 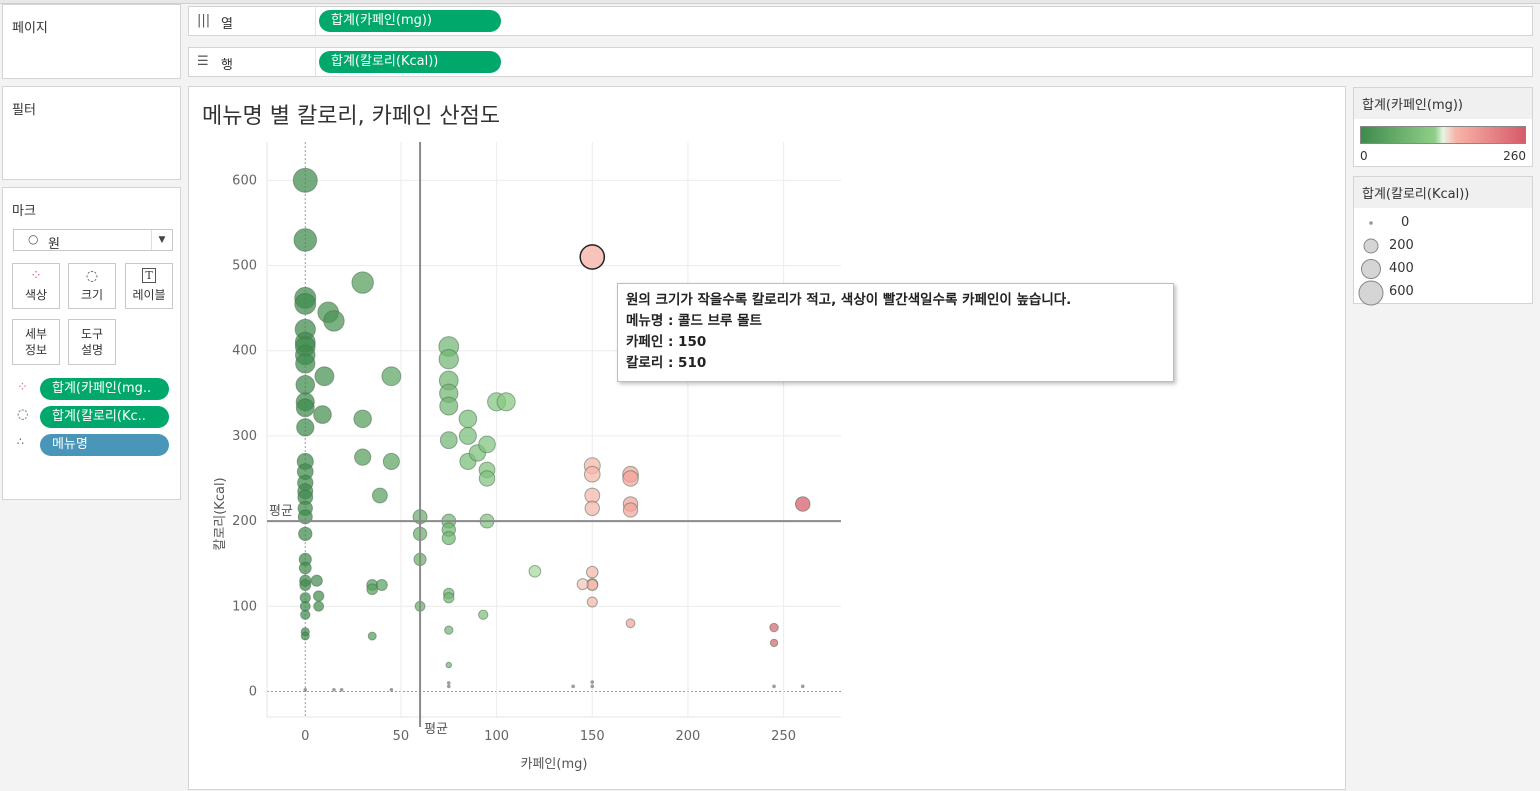 I want to click on average-label-y: 평균, so click(x=281, y=511).